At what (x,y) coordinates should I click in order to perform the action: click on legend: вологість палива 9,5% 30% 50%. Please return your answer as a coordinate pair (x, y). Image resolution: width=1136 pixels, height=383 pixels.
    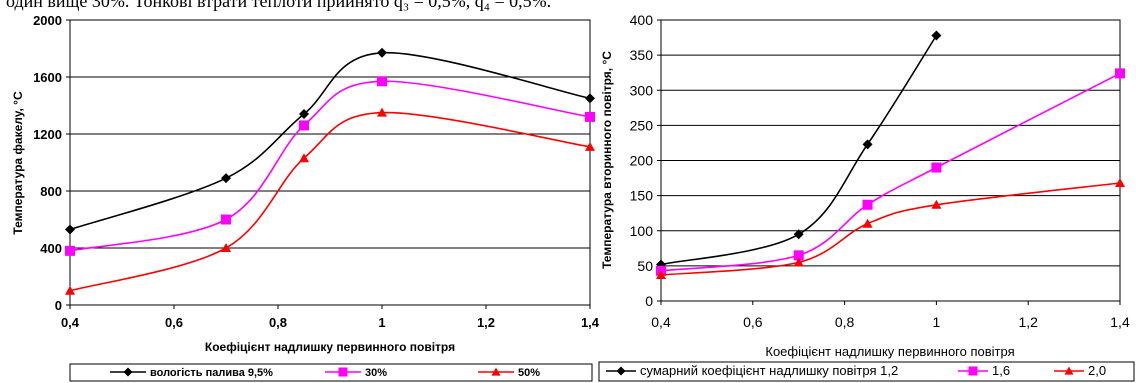
    Looking at the image, I should click on (331, 372).